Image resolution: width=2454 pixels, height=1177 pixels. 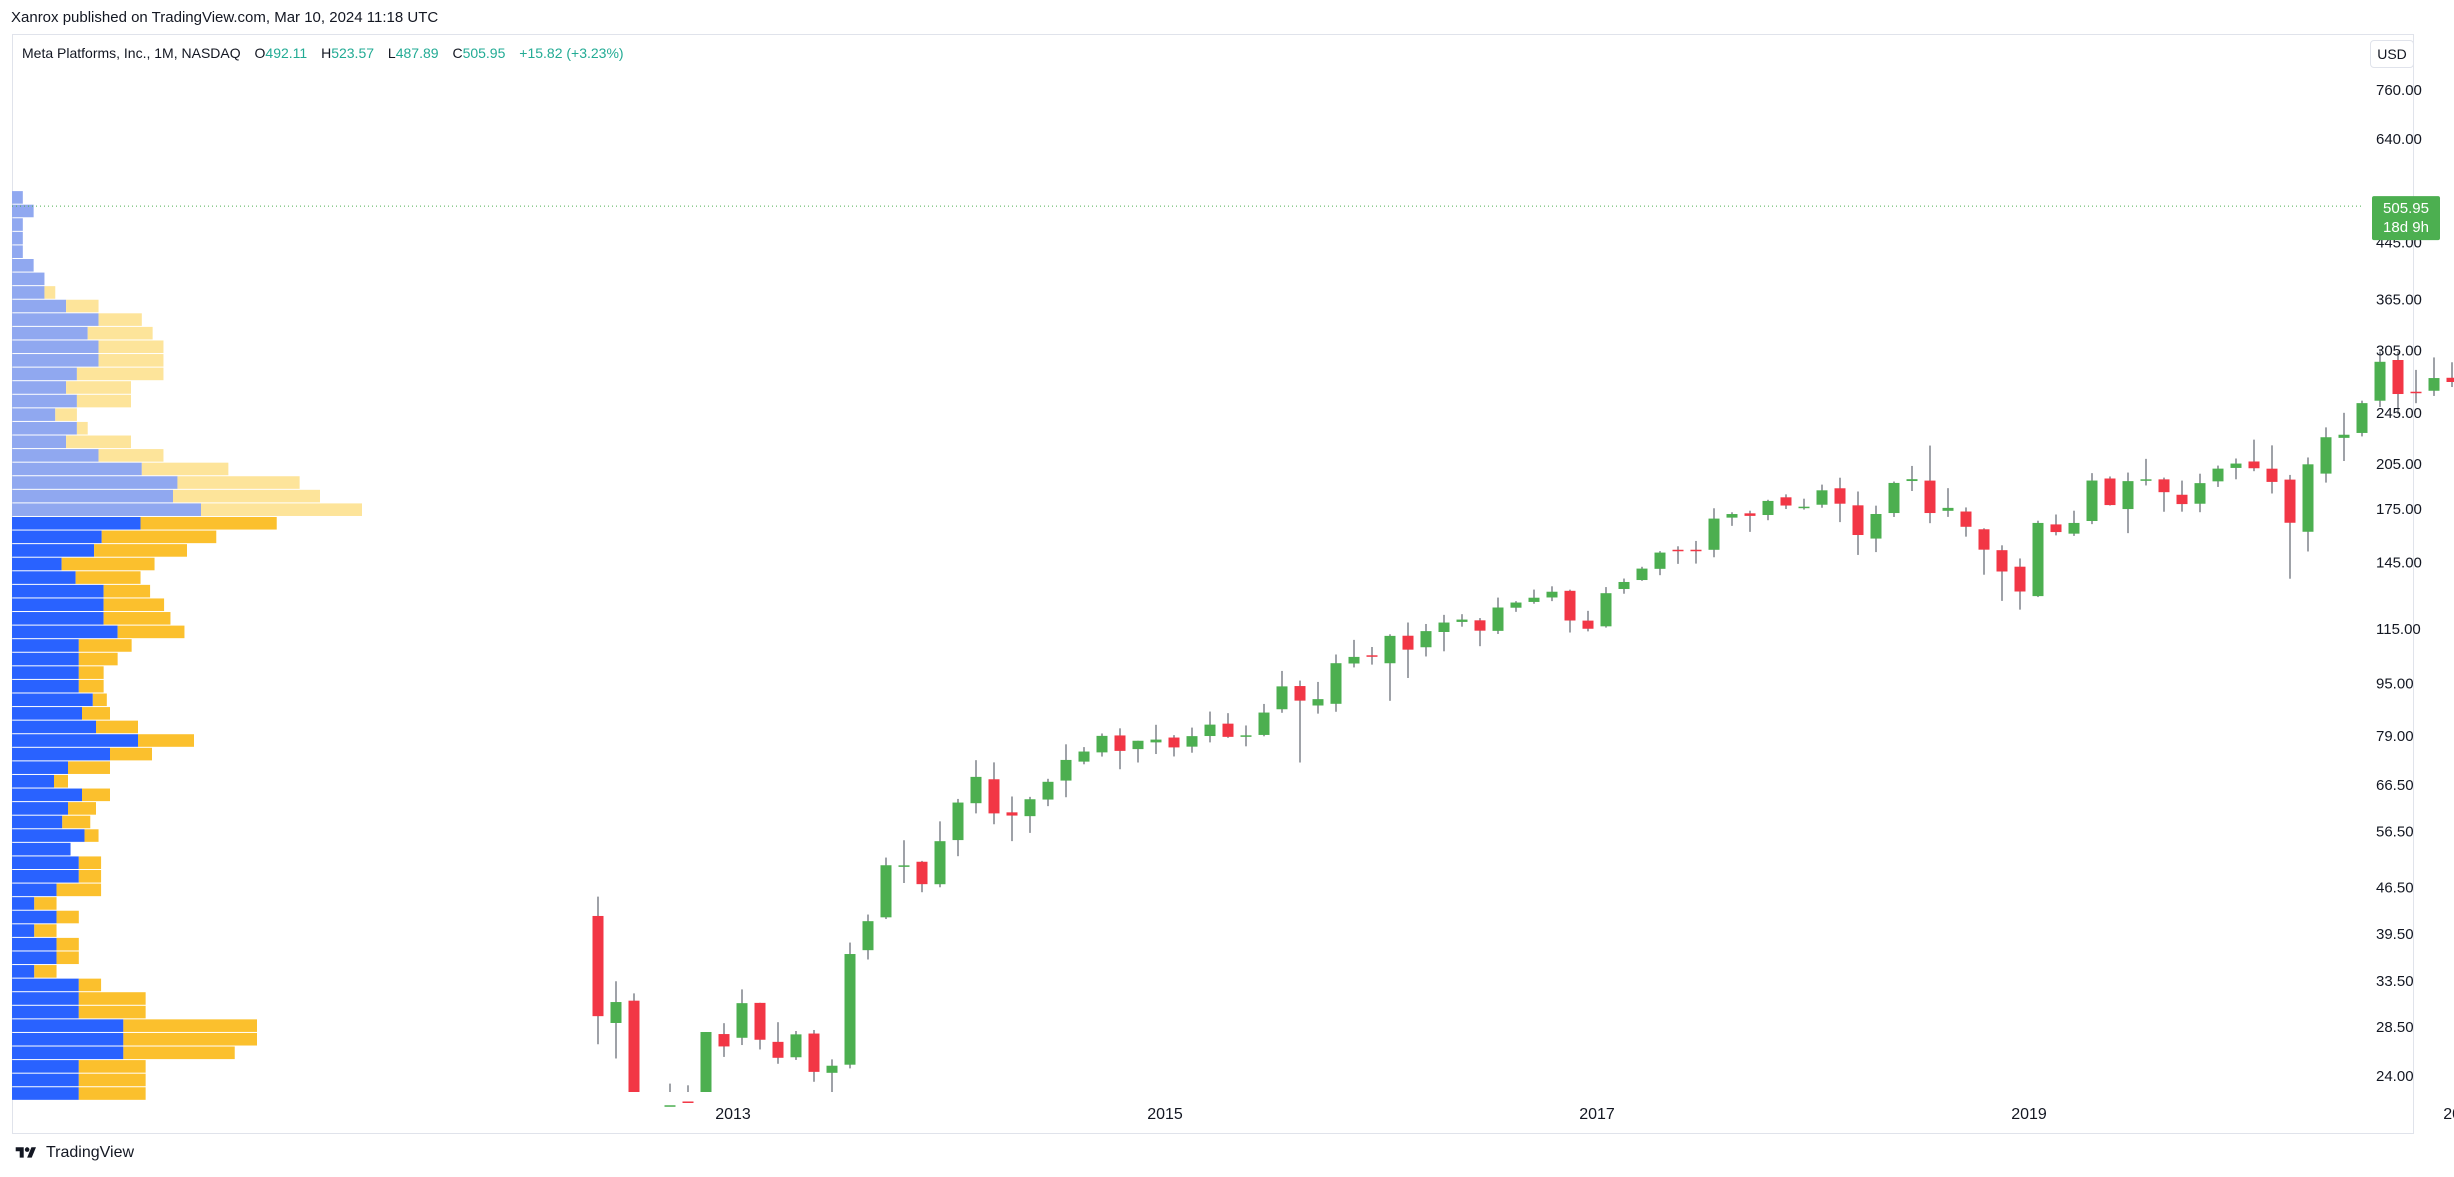 I want to click on footer-brand-text: TradingView, so click(x=90, y=1152).